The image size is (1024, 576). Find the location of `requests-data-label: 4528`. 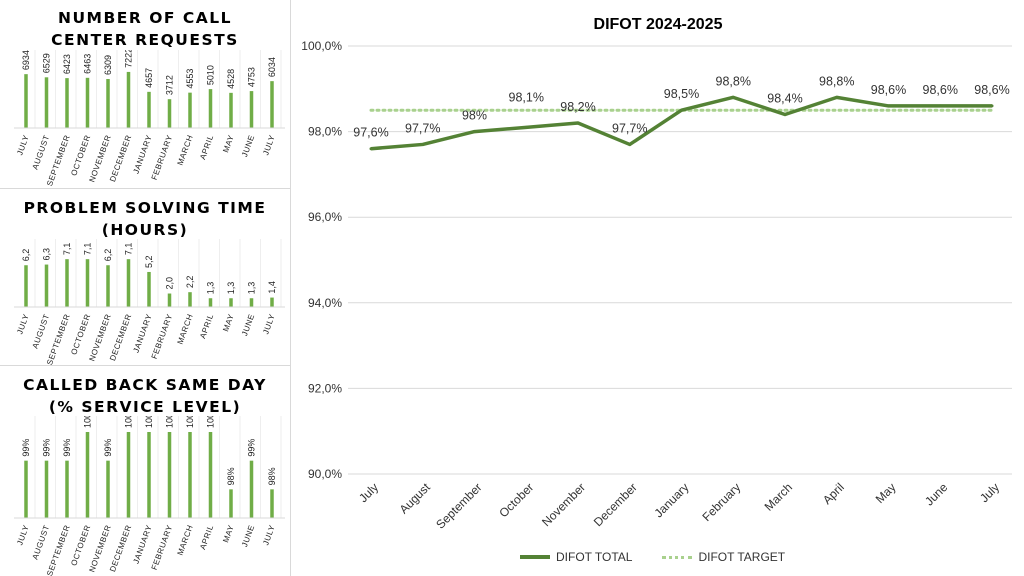

requests-data-label: 4528 is located at coordinates (231, 79).